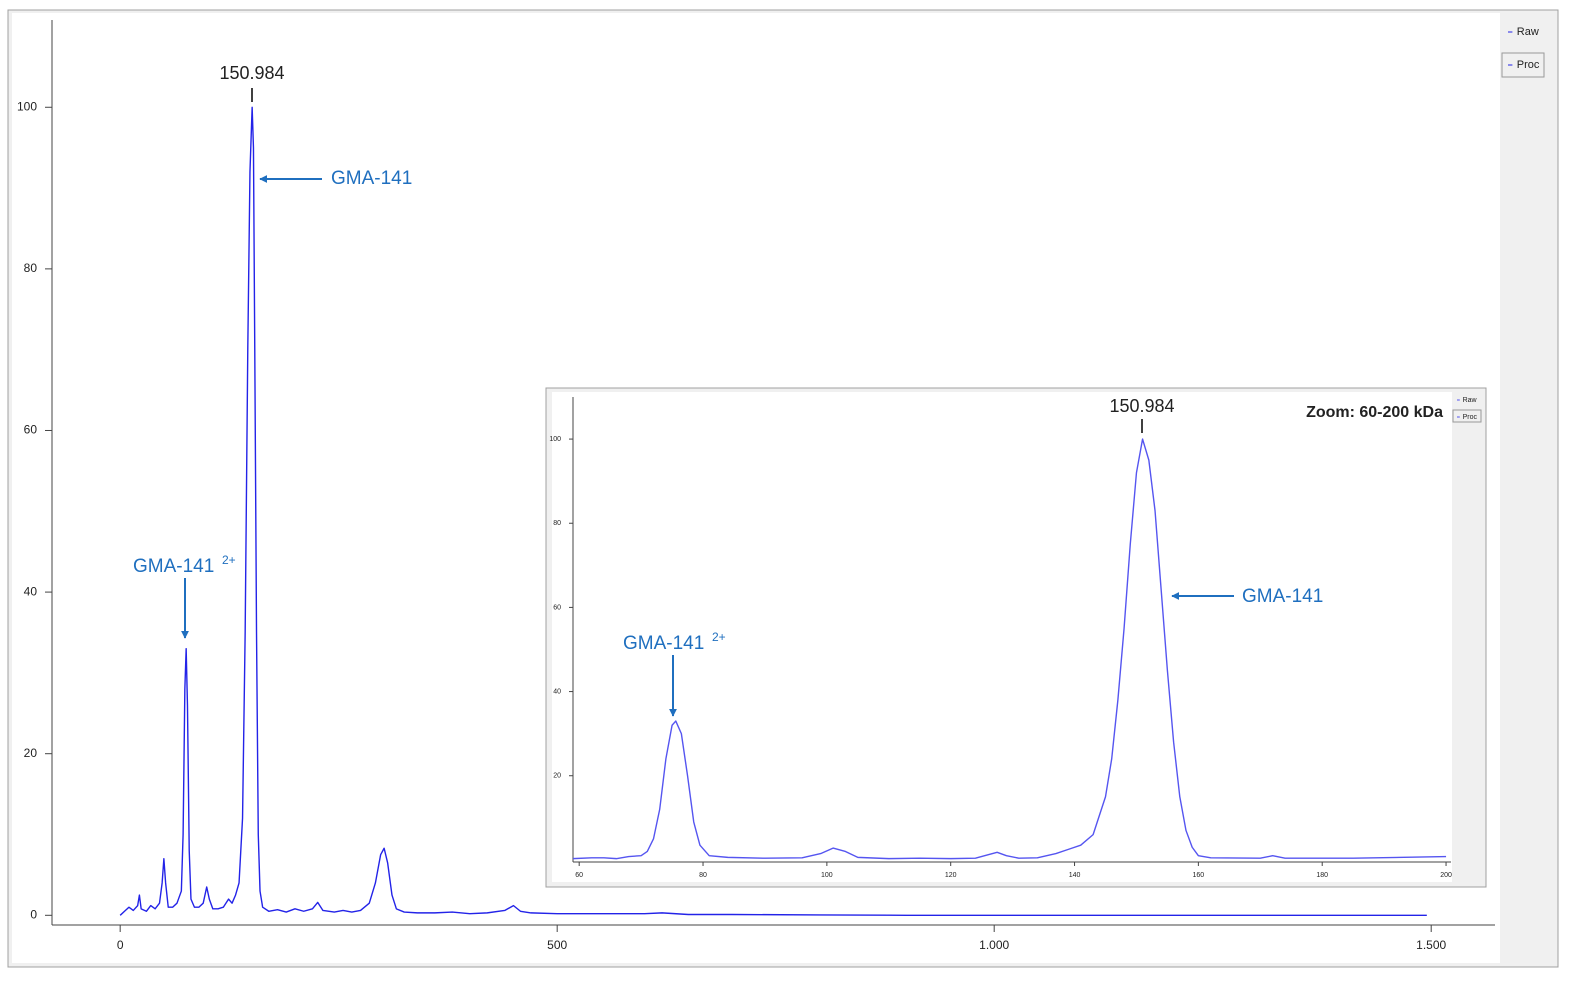 This screenshot has width=1580, height=981. I want to click on x-tick-label: 60, so click(579, 875).